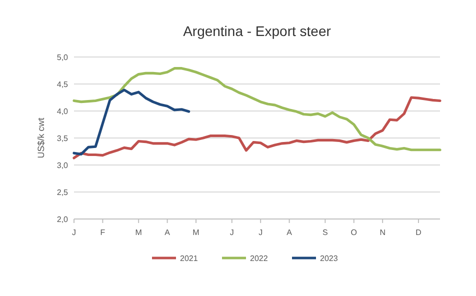  What do you see at coordinates (62, 192) in the screenshot?
I see `y-tick-label: 2,5` at bounding box center [62, 192].